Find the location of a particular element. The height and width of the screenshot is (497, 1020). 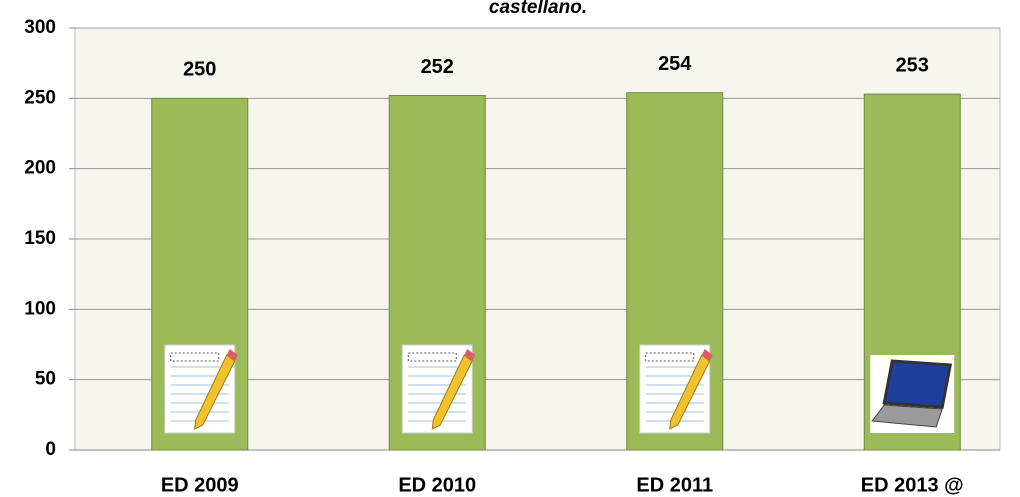

x-tick-label: ED 2009 is located at coordinates (200, 485).